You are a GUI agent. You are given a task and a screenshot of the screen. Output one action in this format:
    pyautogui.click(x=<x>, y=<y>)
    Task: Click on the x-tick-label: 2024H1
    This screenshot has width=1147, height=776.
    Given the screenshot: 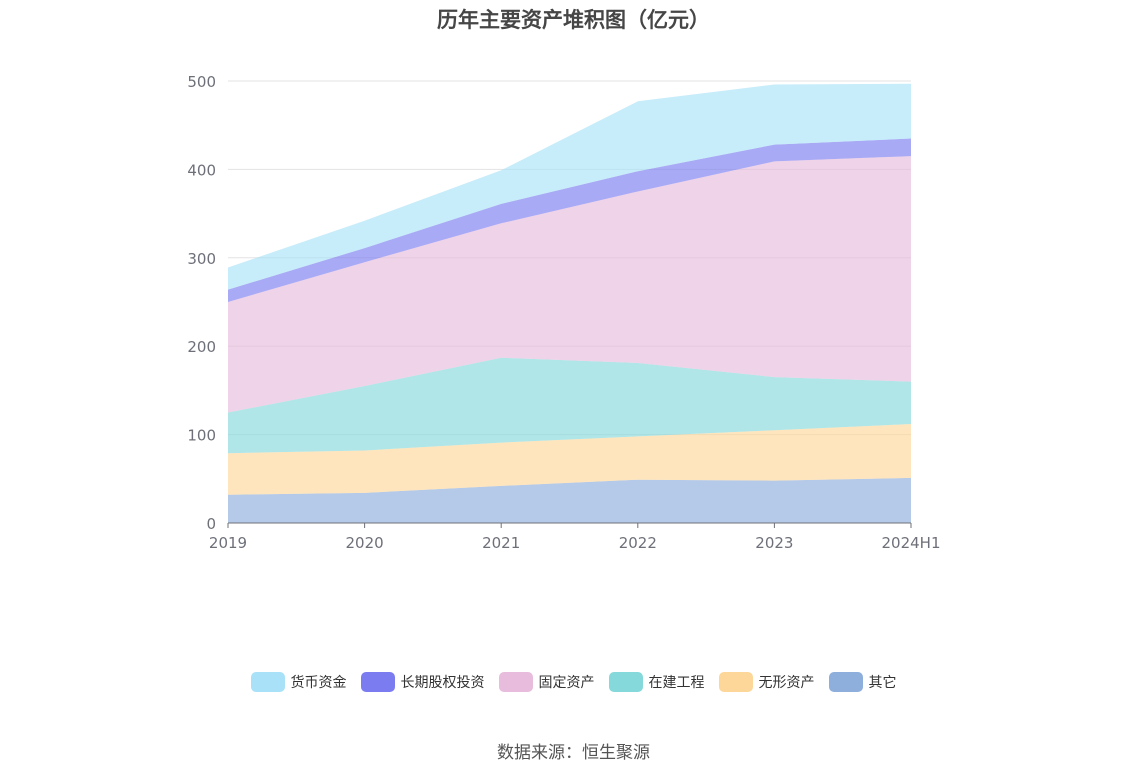 What is the action you would take?
    pyautogui.click(x=911, y=543)
    